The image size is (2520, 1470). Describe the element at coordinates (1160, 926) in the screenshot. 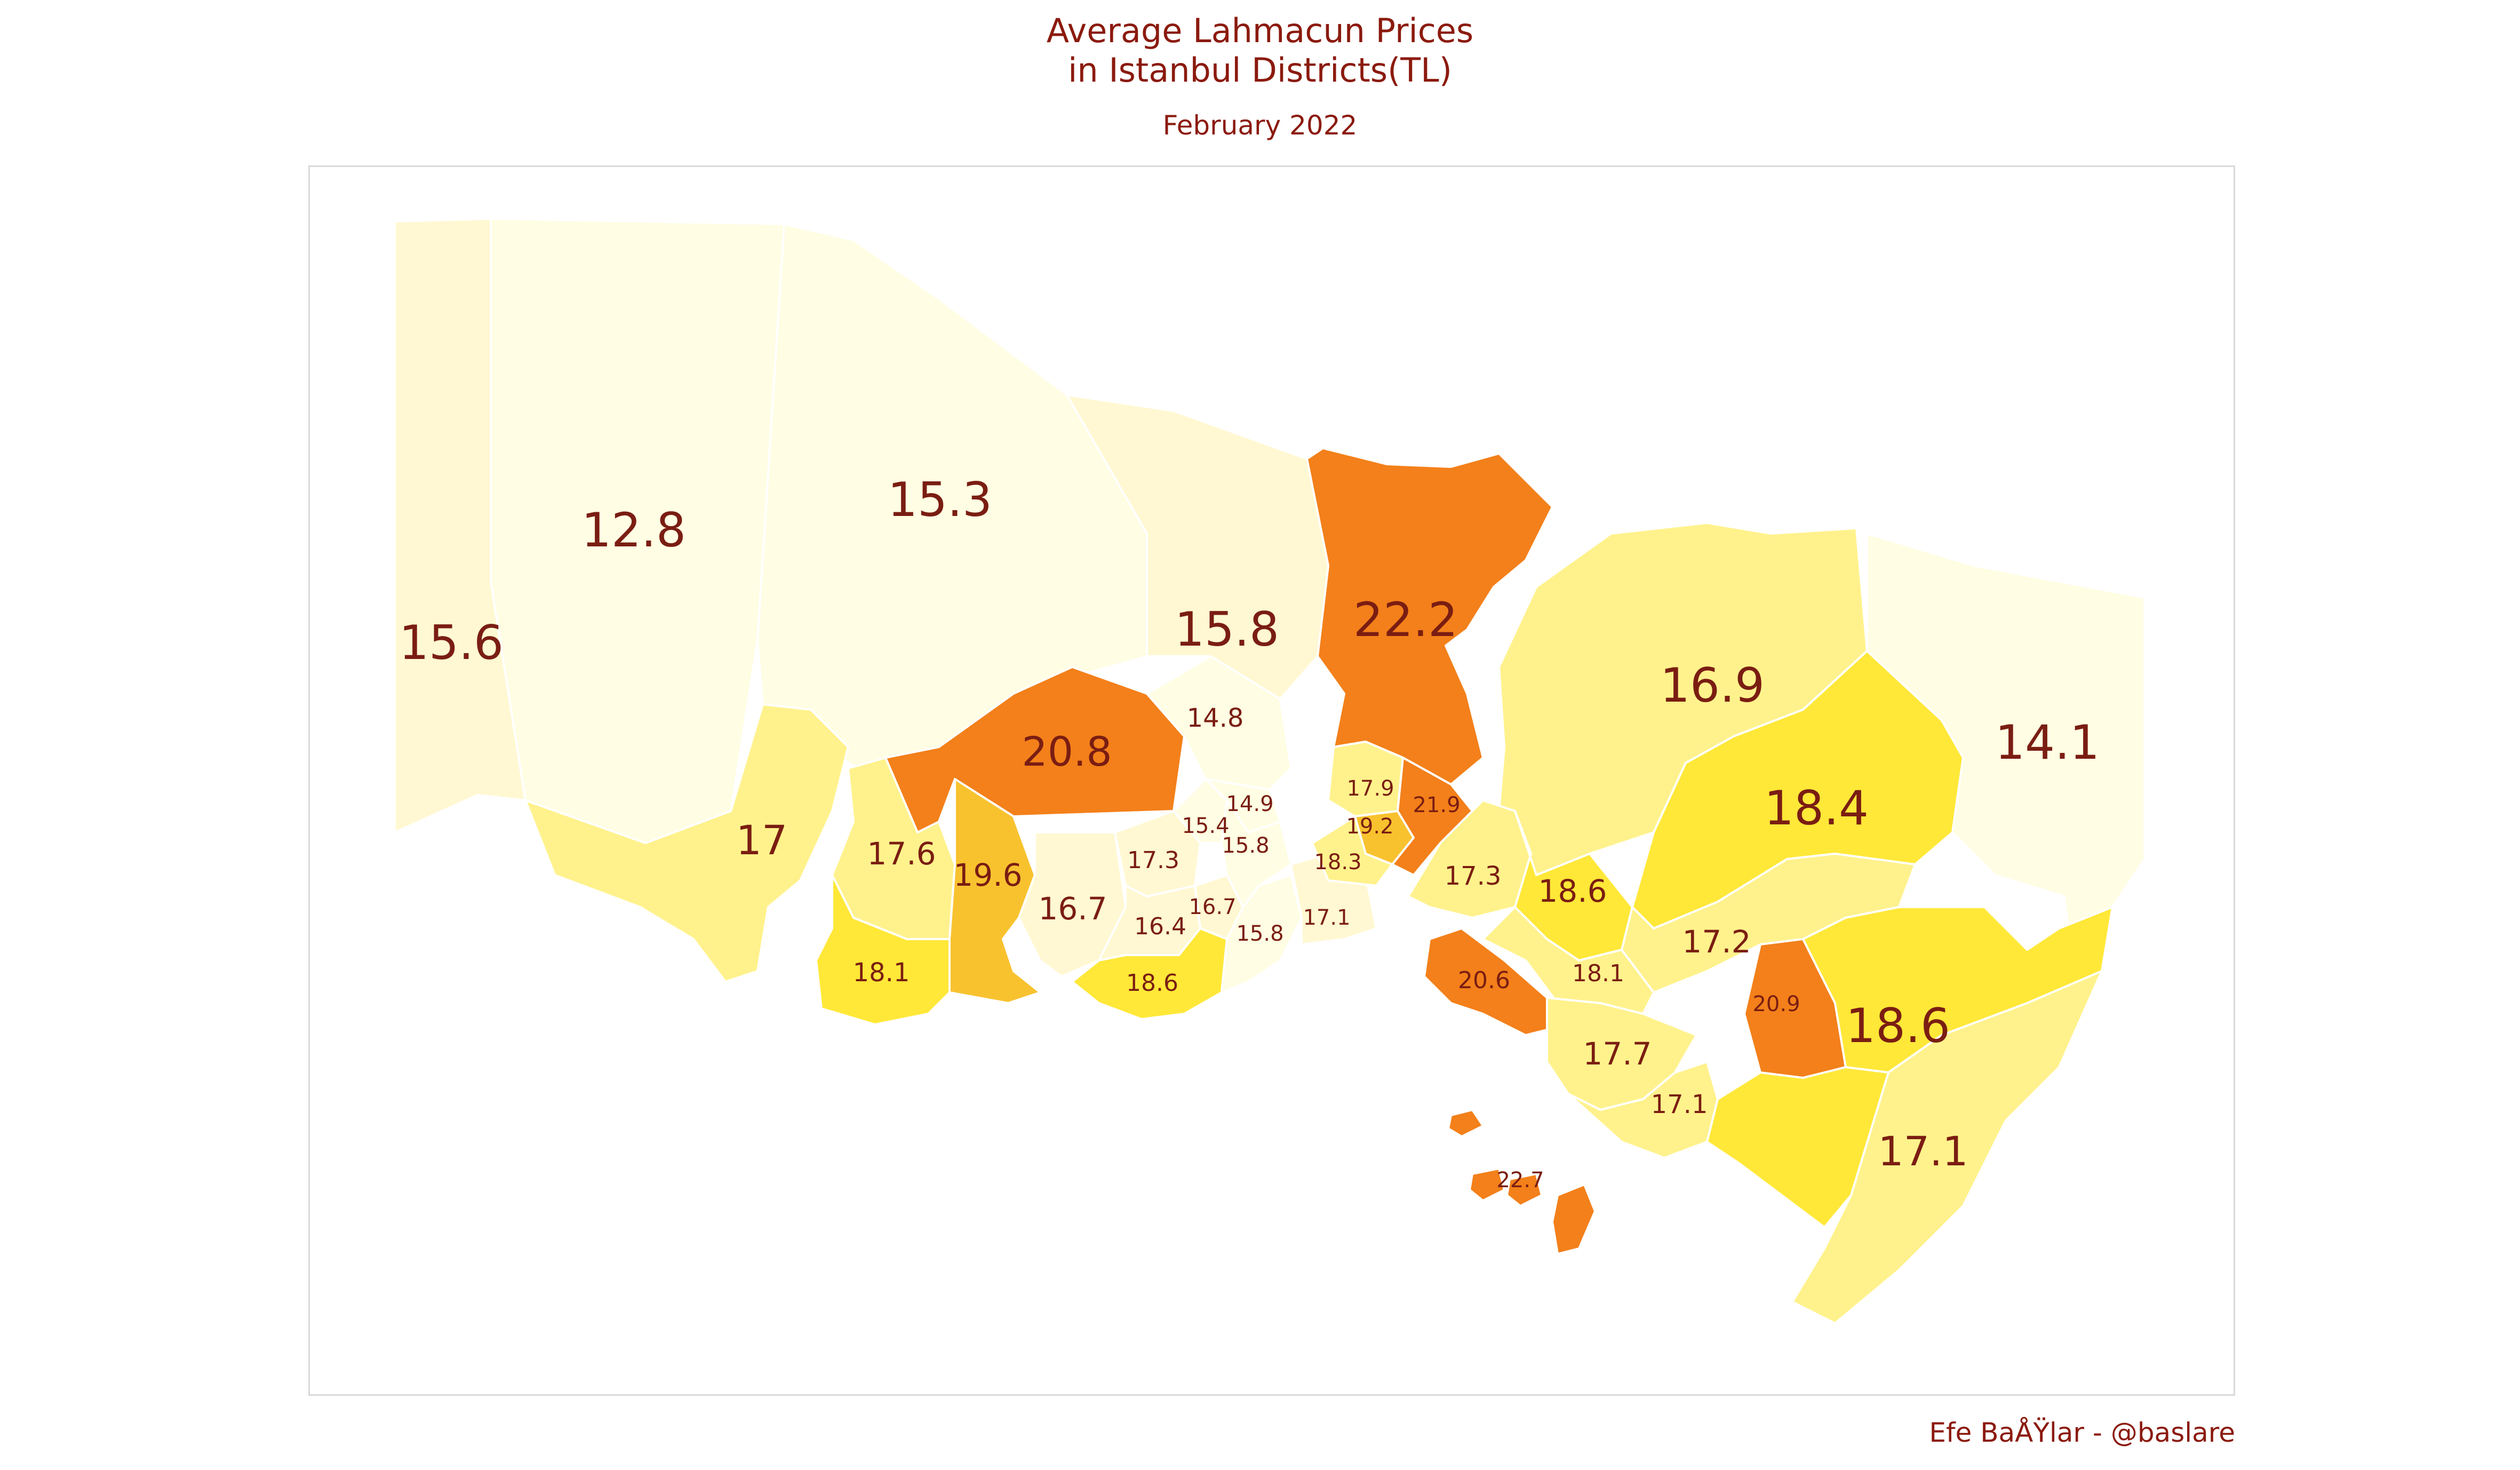

I see `district-value-label: 16.4` at that location.